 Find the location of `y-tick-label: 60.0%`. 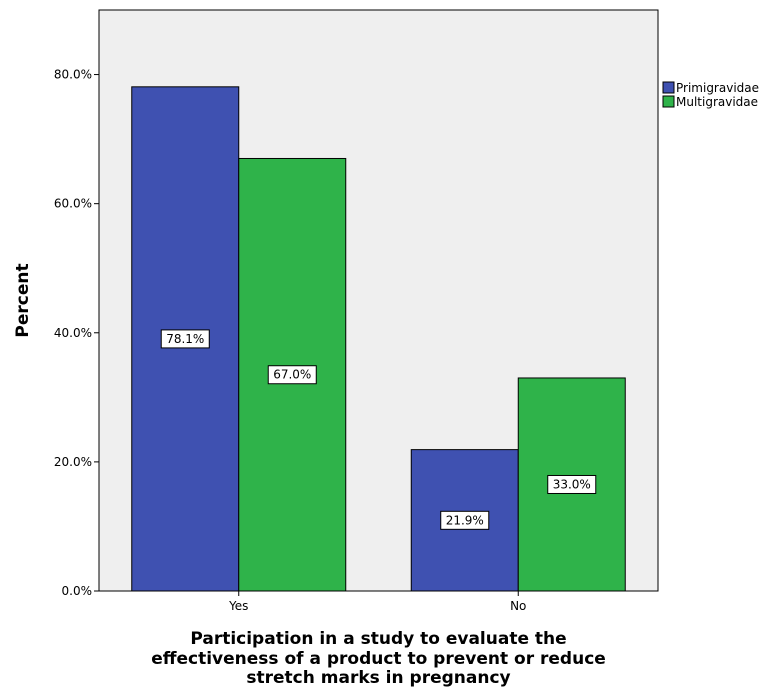

y-tick-label: 60.0% is located at coordinates (73, 204).